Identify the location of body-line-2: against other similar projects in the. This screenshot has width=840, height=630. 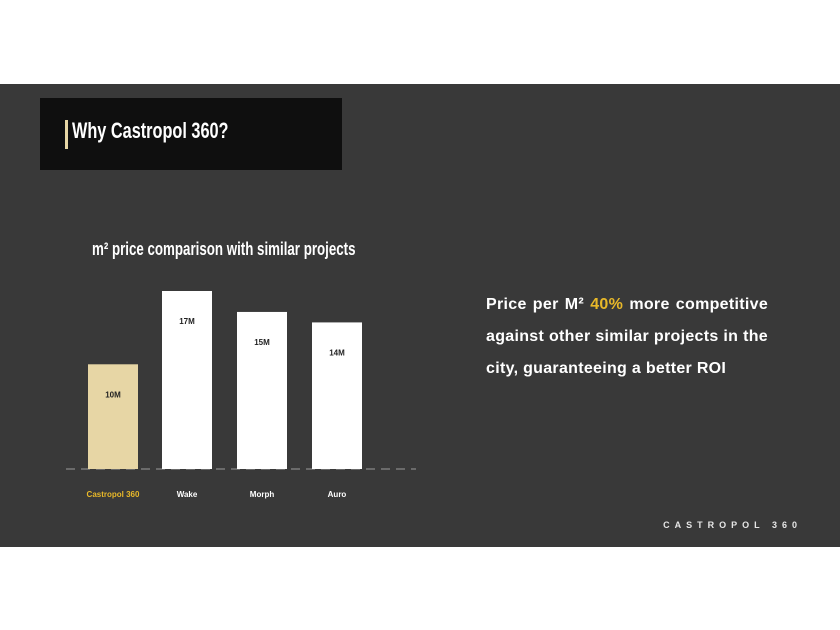
(627, 336).